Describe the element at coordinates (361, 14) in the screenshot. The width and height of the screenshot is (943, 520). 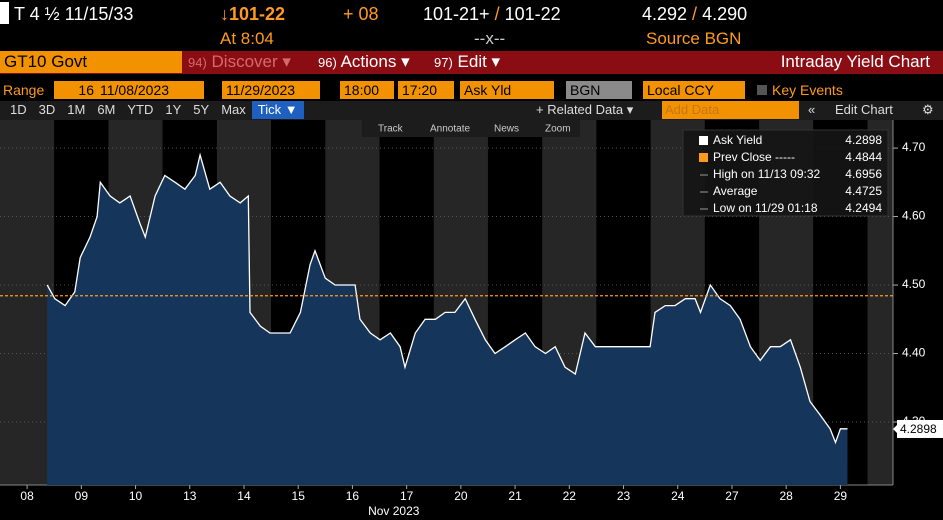
I see `change: + 08` at that location.